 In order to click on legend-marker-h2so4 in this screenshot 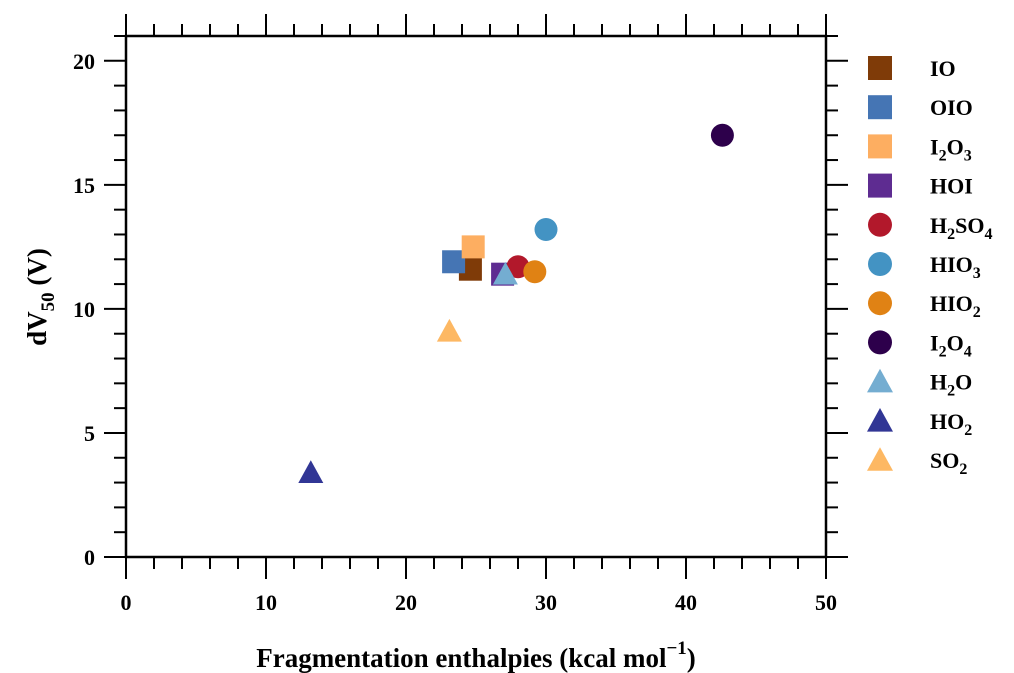, I will do `click(880, 224)`.